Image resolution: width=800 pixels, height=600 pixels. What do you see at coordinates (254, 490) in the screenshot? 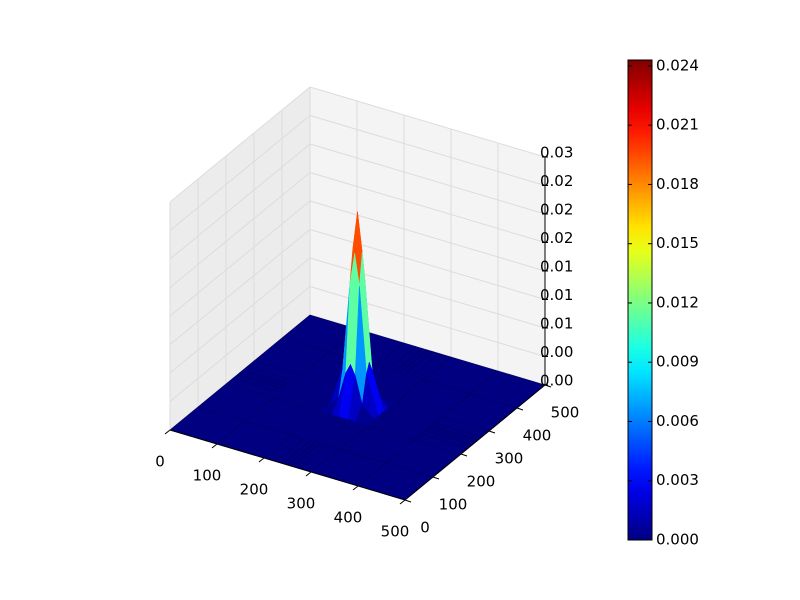
I see `x-tick-label: 200` at bounding box center [254, 490].